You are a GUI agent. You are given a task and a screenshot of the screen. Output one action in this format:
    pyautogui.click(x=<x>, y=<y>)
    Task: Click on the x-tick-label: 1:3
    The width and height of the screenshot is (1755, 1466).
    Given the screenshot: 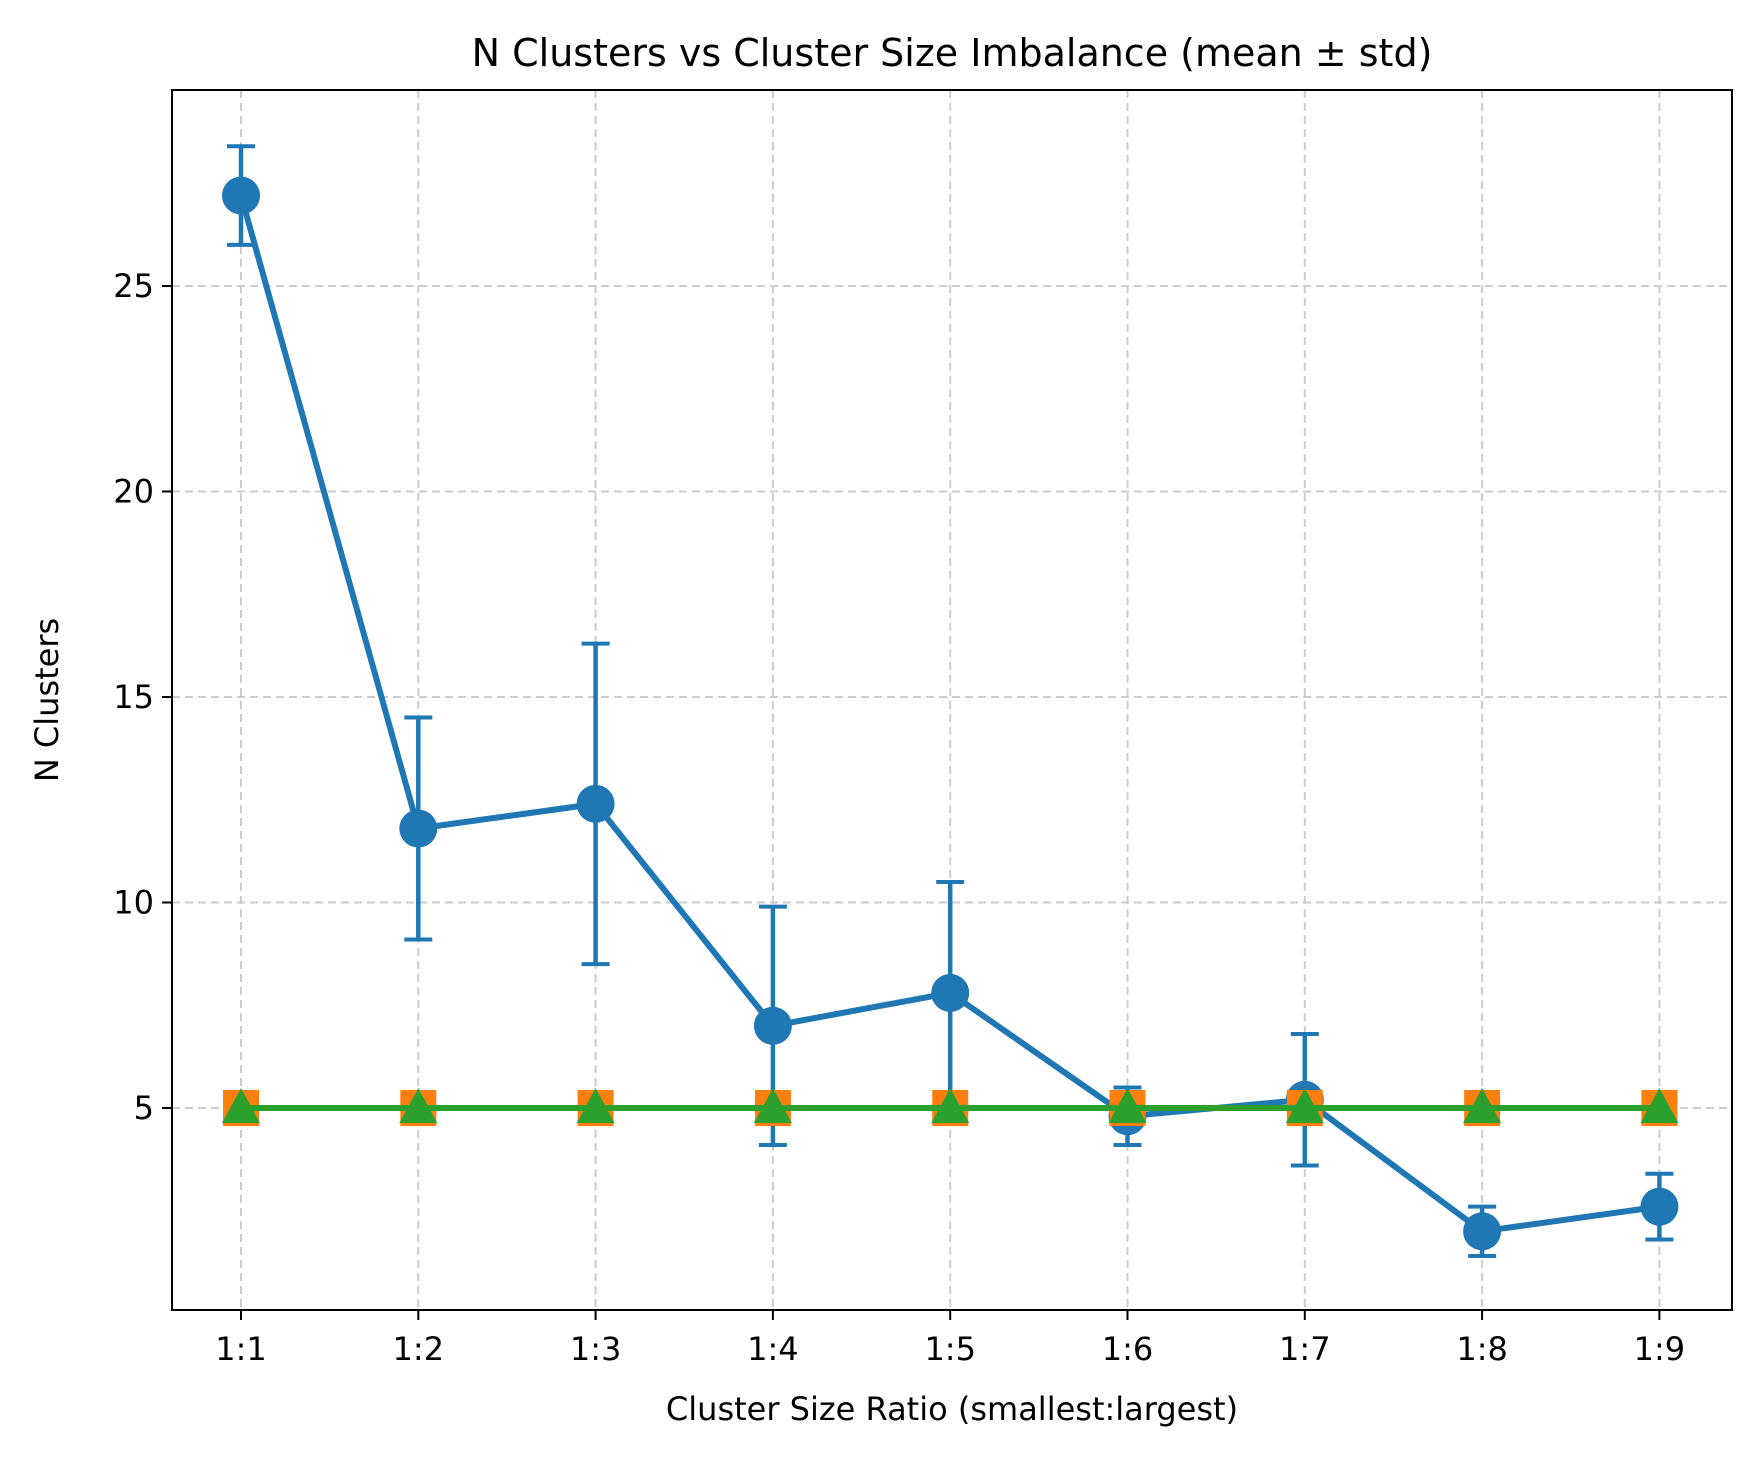 What is the action you would take?
    pyautogui.click(x=596, y=1349)
    